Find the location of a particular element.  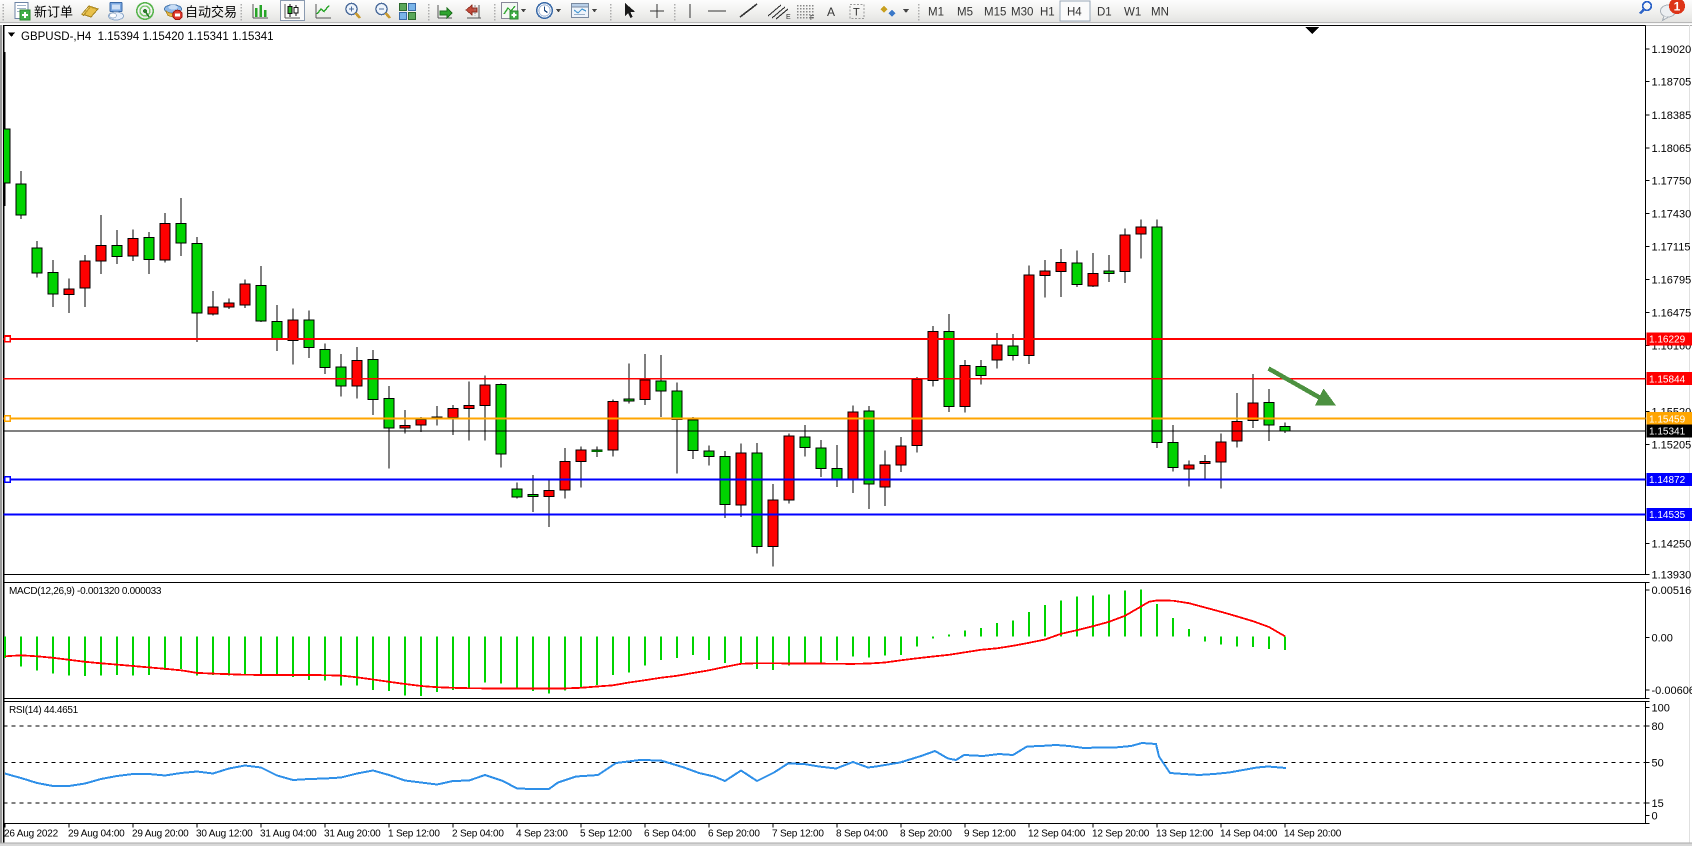

svg-text: 1.13930 is located at coordinates (1672, 576).